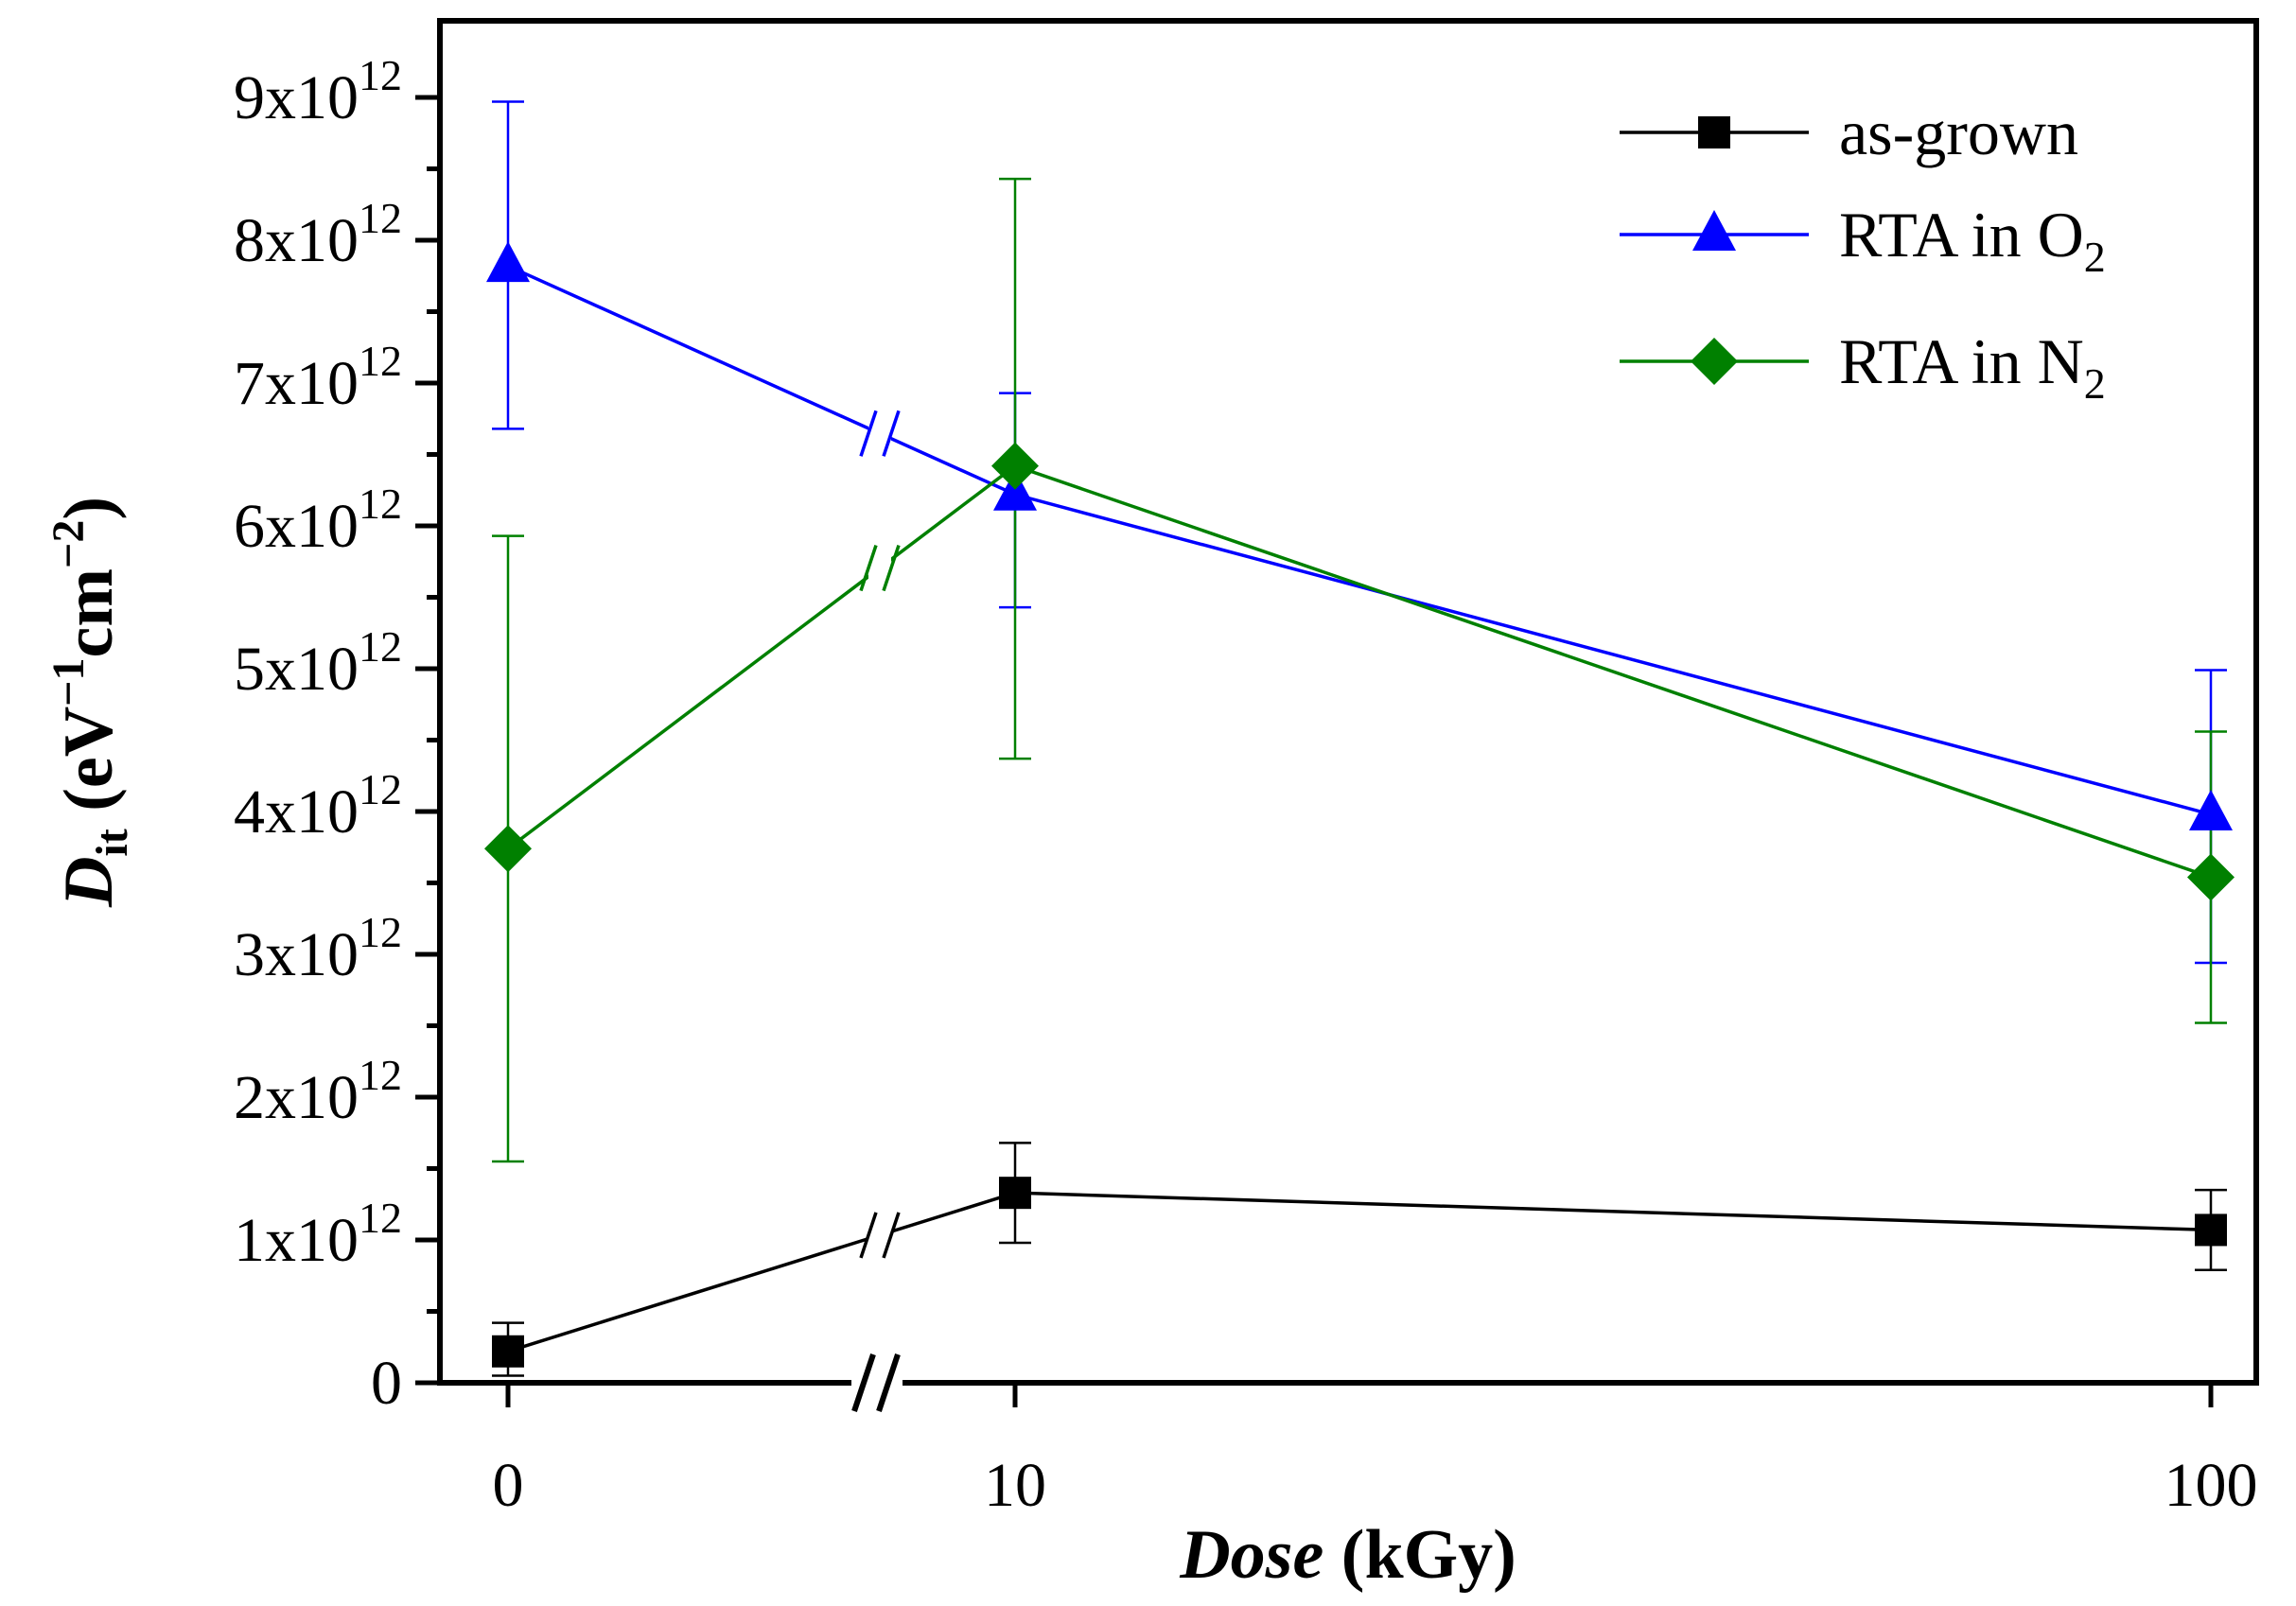 The height and width of the screenshot is (1606, 2296). I want to click on y-tick-label: 4x10¹², so click(318, 806).